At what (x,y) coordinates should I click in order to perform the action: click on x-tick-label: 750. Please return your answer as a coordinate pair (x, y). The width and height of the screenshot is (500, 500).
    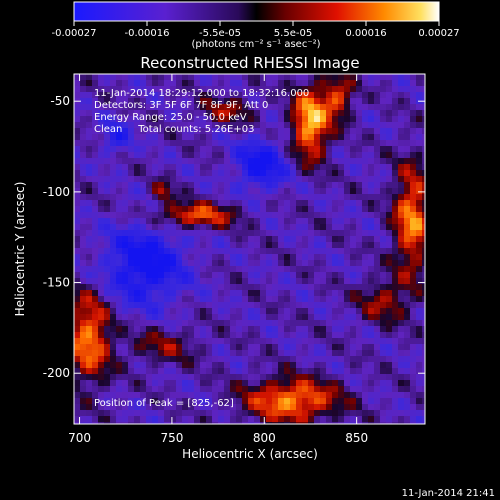
    Looking at the image, I should click on (171, 438).